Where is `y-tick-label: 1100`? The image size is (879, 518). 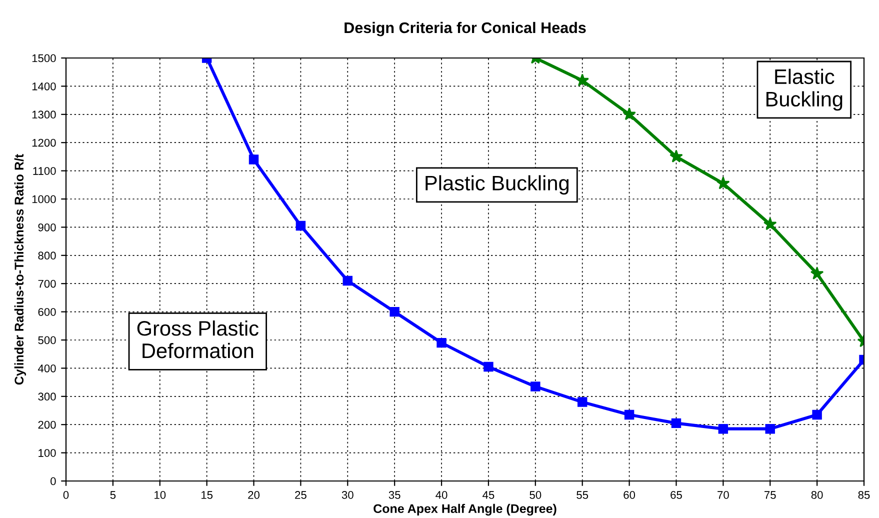 y-tick-label: 1100 is located at coordinates (44, 171).